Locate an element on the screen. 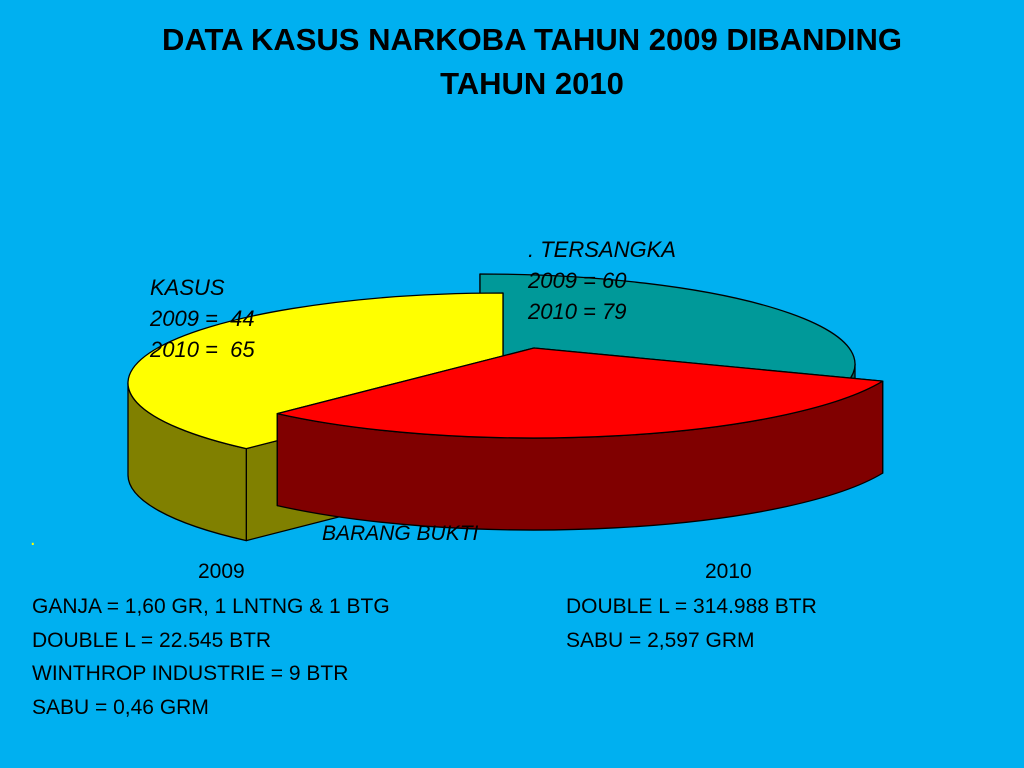 This screenshot has height=768, width=1024. pie-slice-barang-bukti is located at coordinates (315, 371).